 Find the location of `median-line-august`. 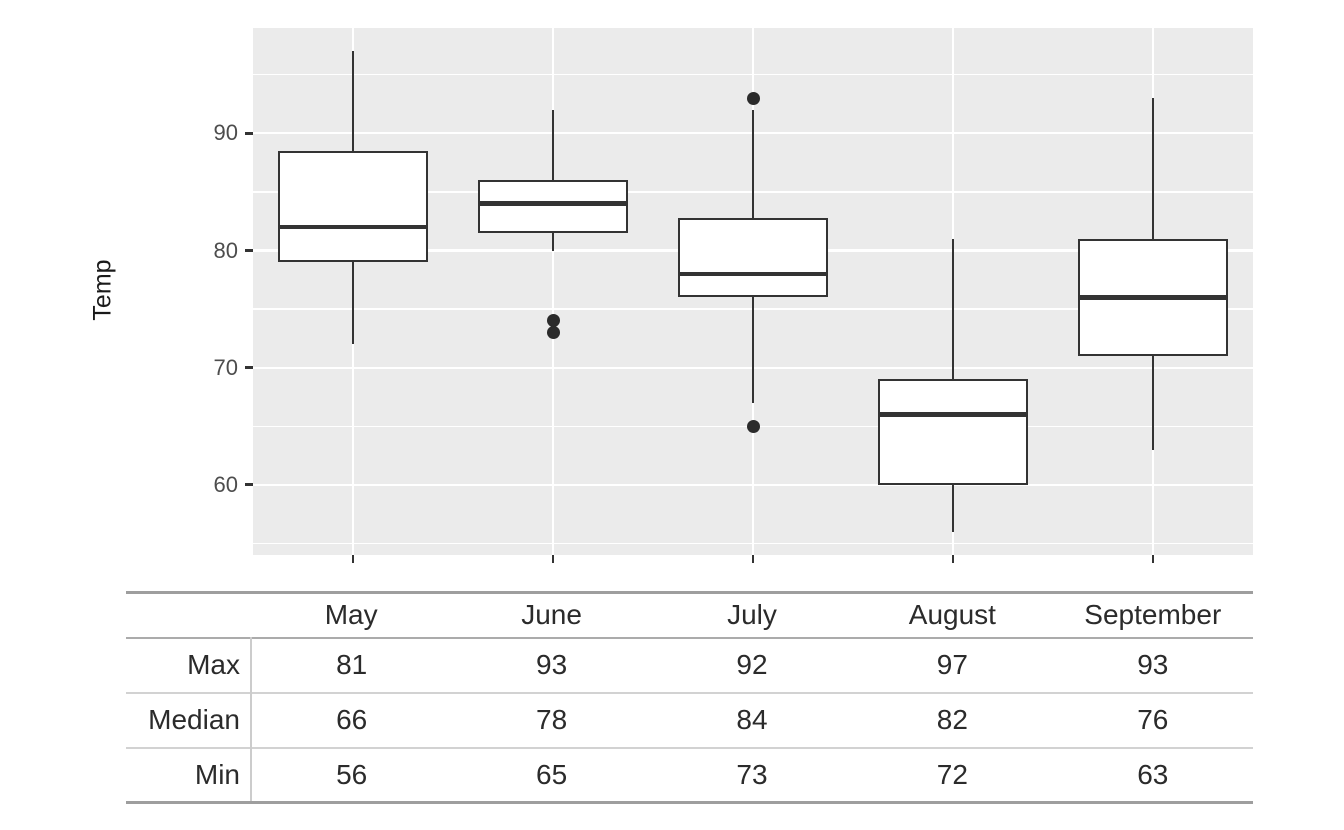

median-line-august is located at coordinates (953, 414).